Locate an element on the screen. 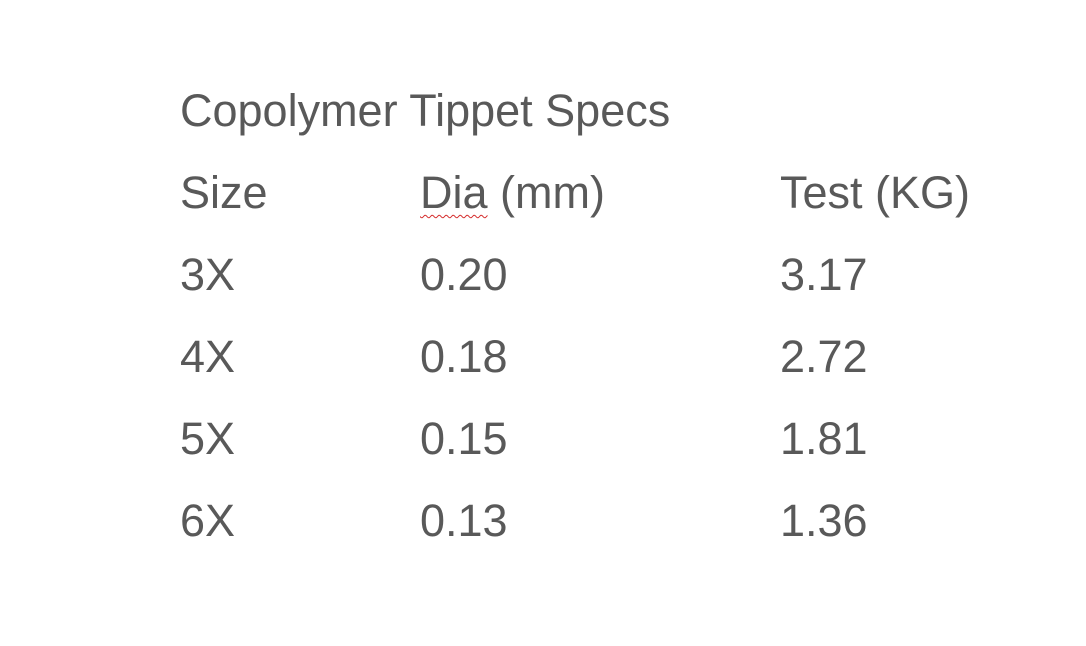 This screenshot has height=646, width=1086. cell-size: 6X is located at coordinates (208, 520).